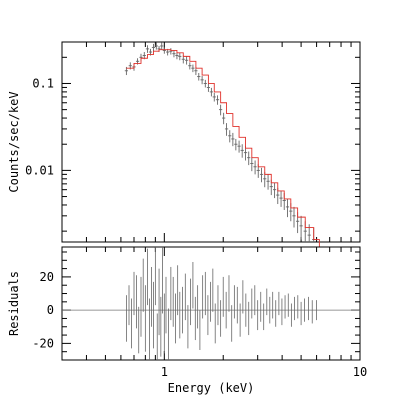  I want to click on residuals-y-axis-title: Residuals, so click(14, 303).